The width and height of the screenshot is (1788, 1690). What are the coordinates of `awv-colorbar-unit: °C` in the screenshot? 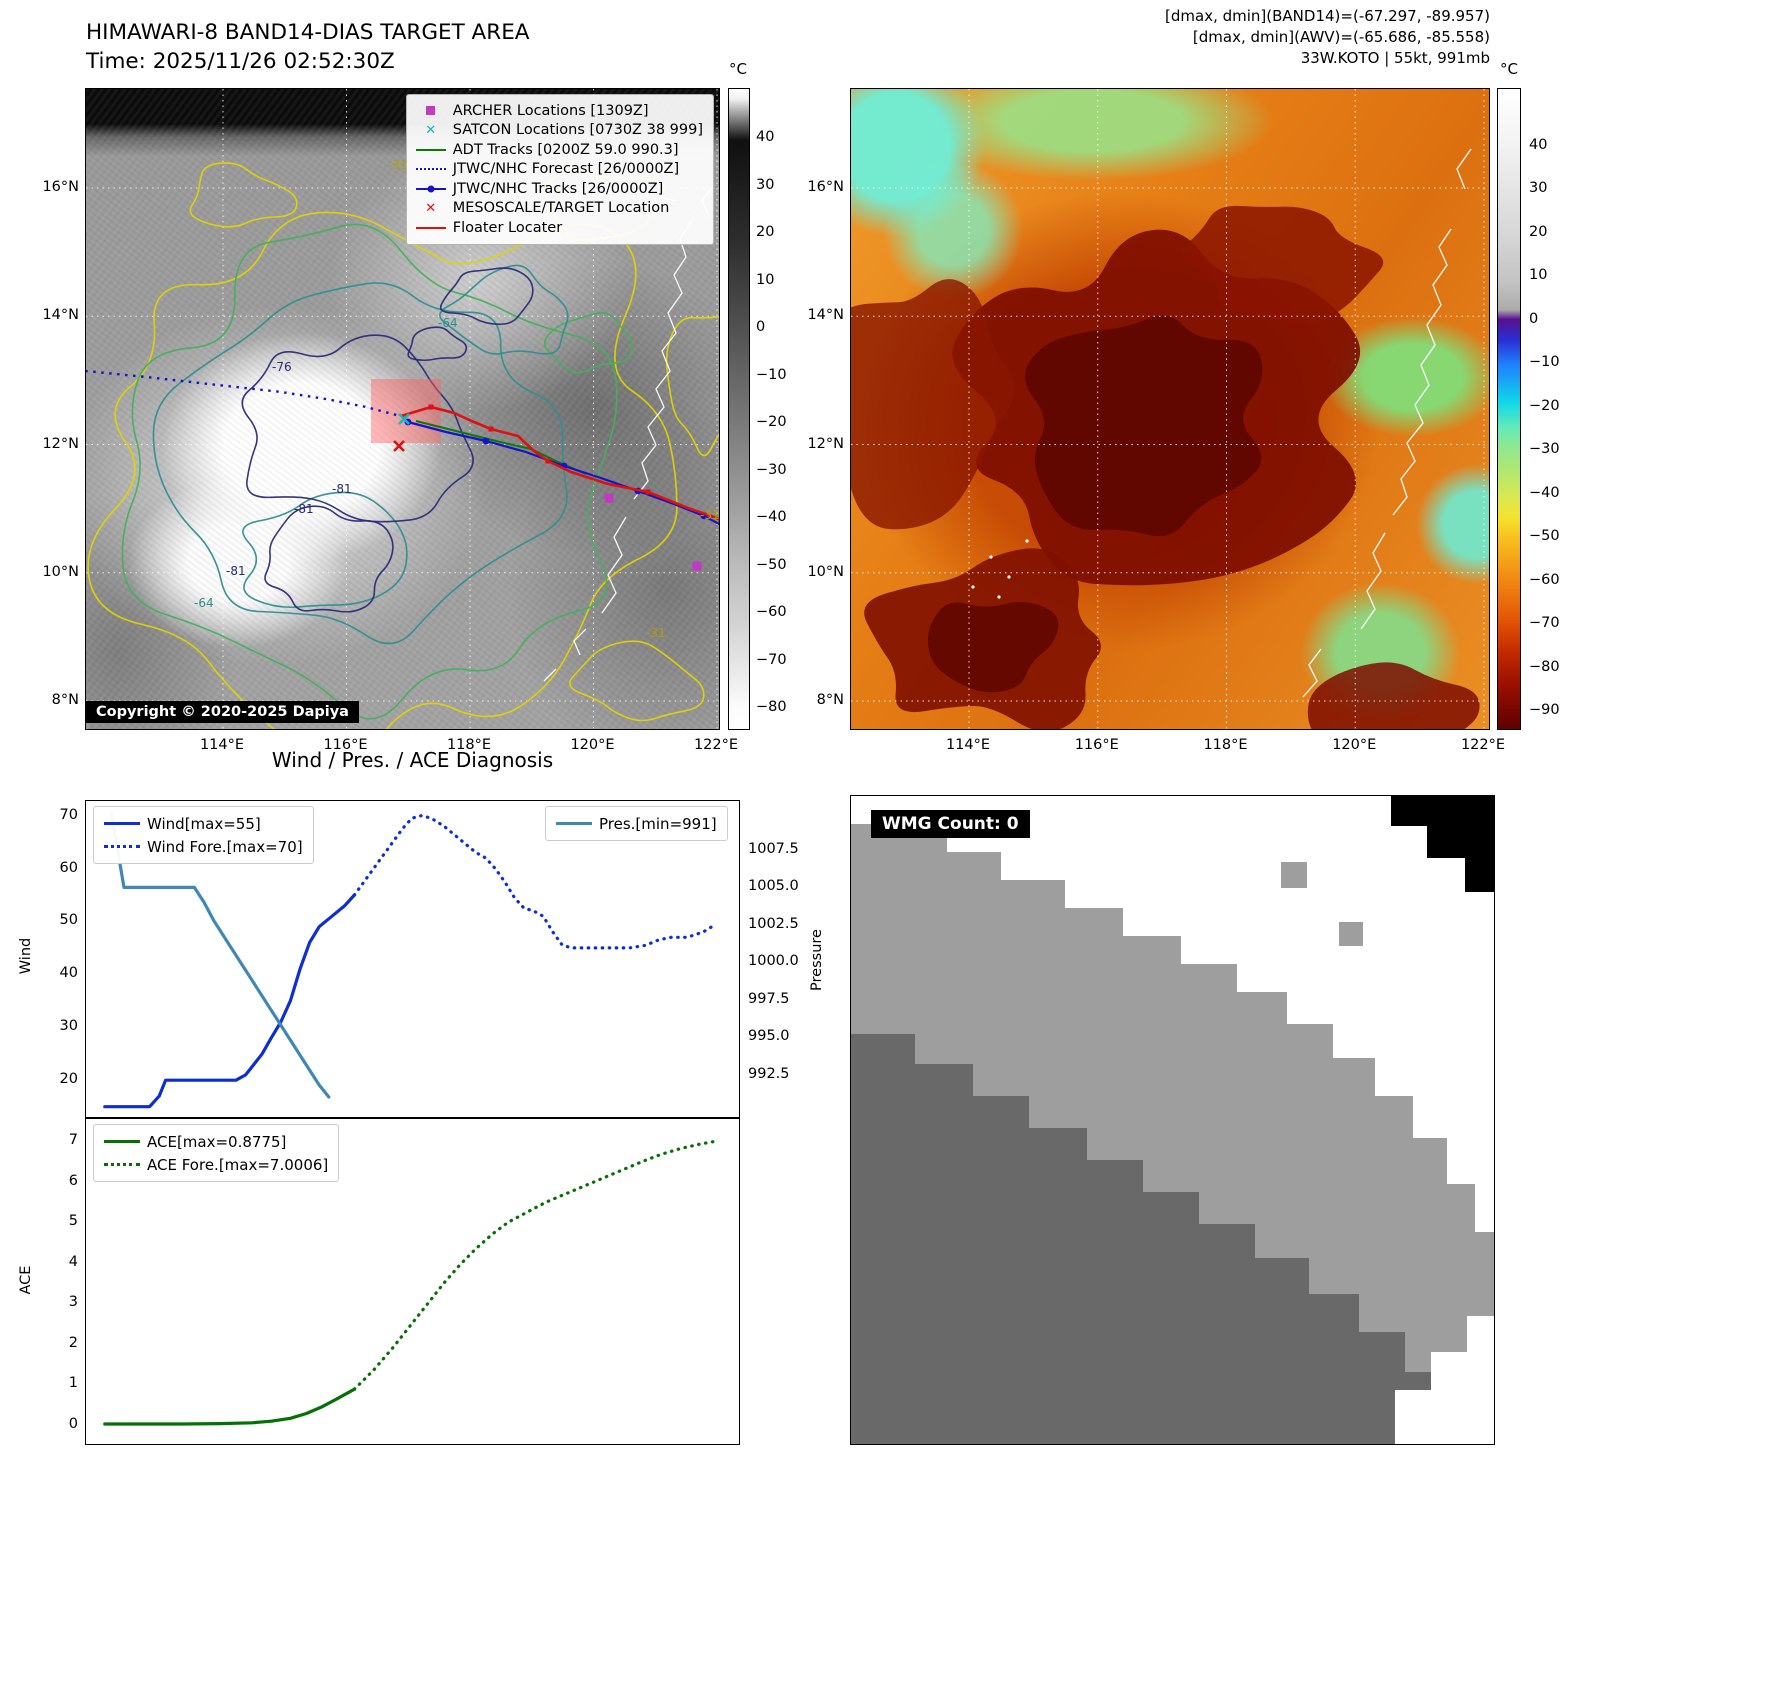 It's located at (1509, 69).